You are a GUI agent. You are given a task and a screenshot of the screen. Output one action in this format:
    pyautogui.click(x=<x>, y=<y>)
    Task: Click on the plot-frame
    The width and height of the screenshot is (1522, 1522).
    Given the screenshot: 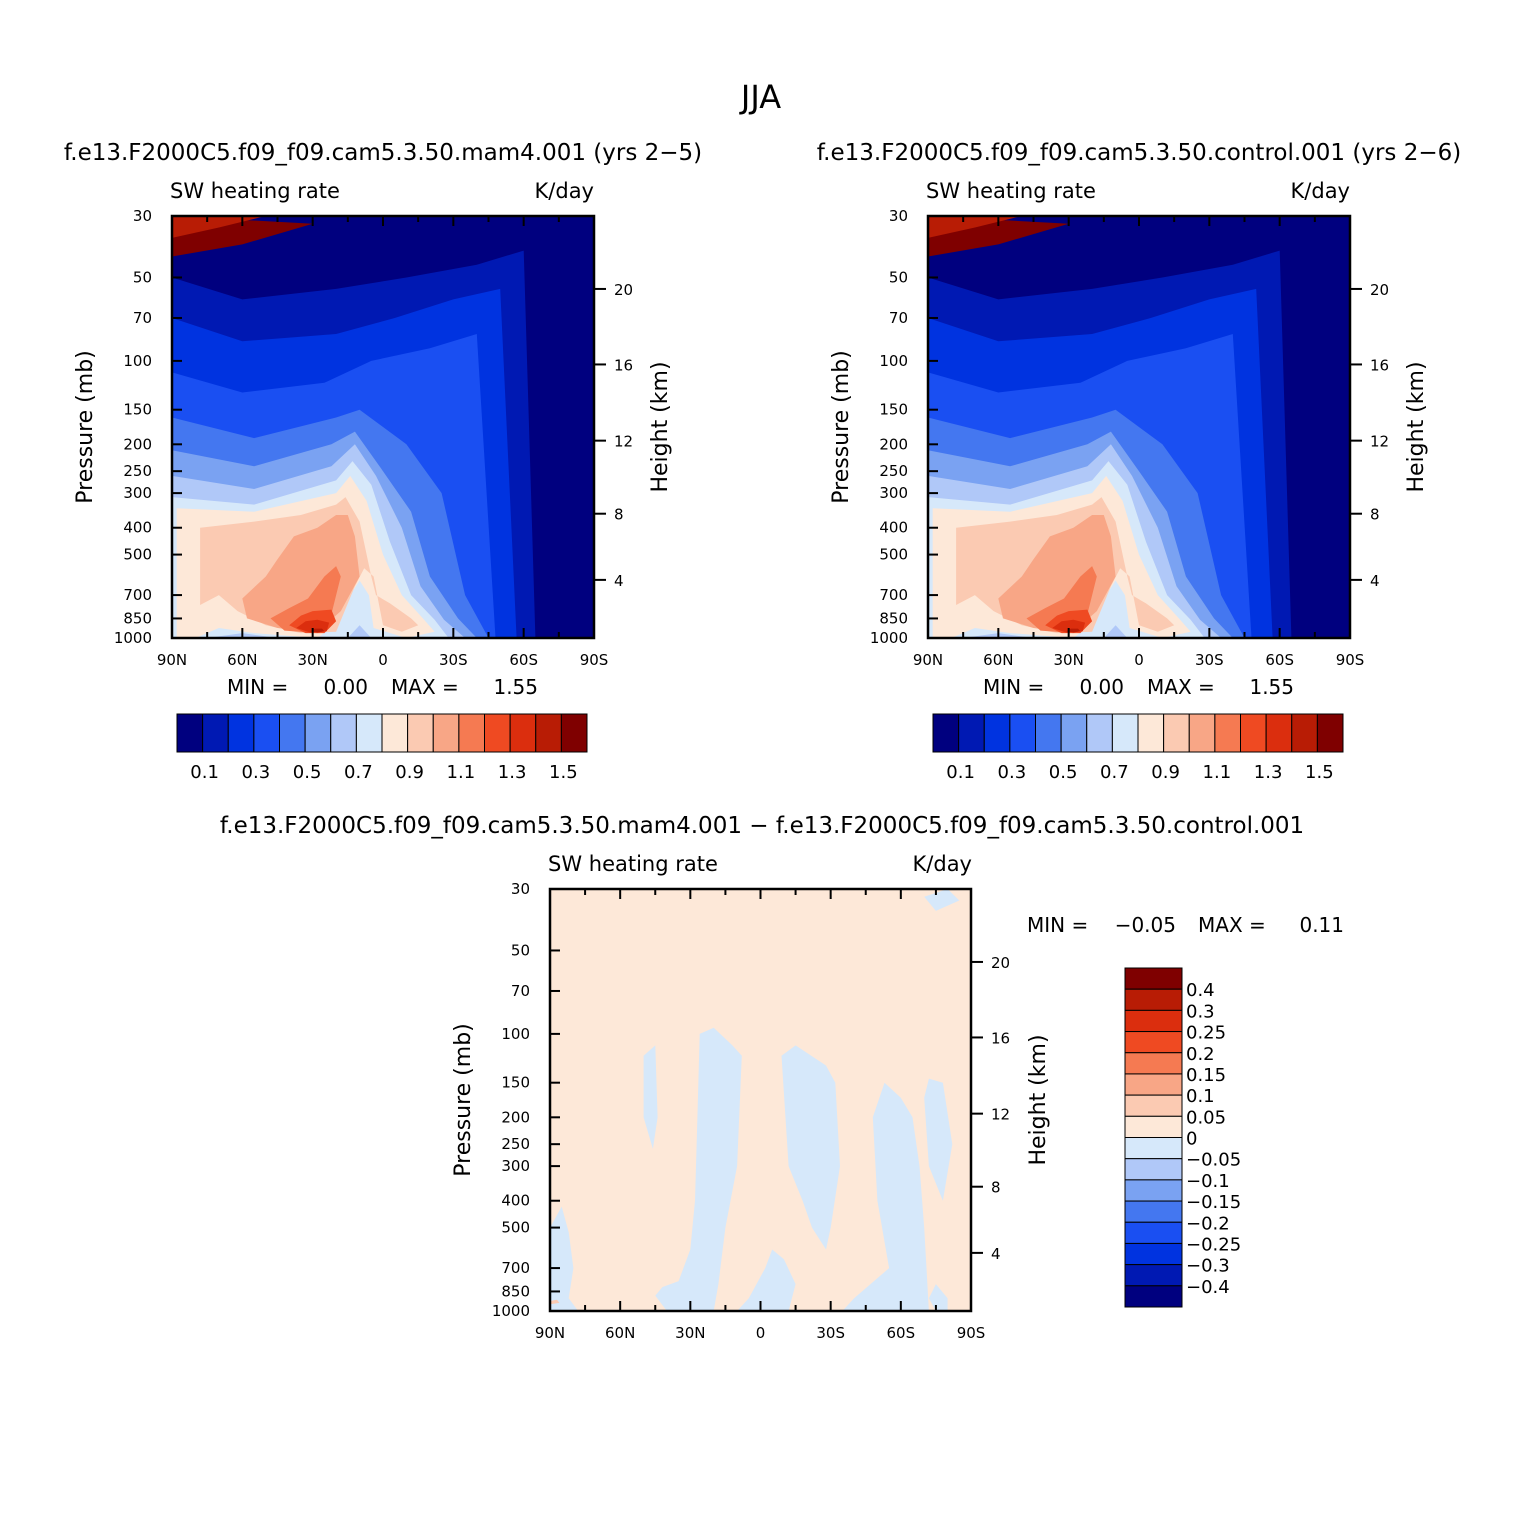 What is the action you would take?
    pyautogui.click(x=1144, y=427)
    